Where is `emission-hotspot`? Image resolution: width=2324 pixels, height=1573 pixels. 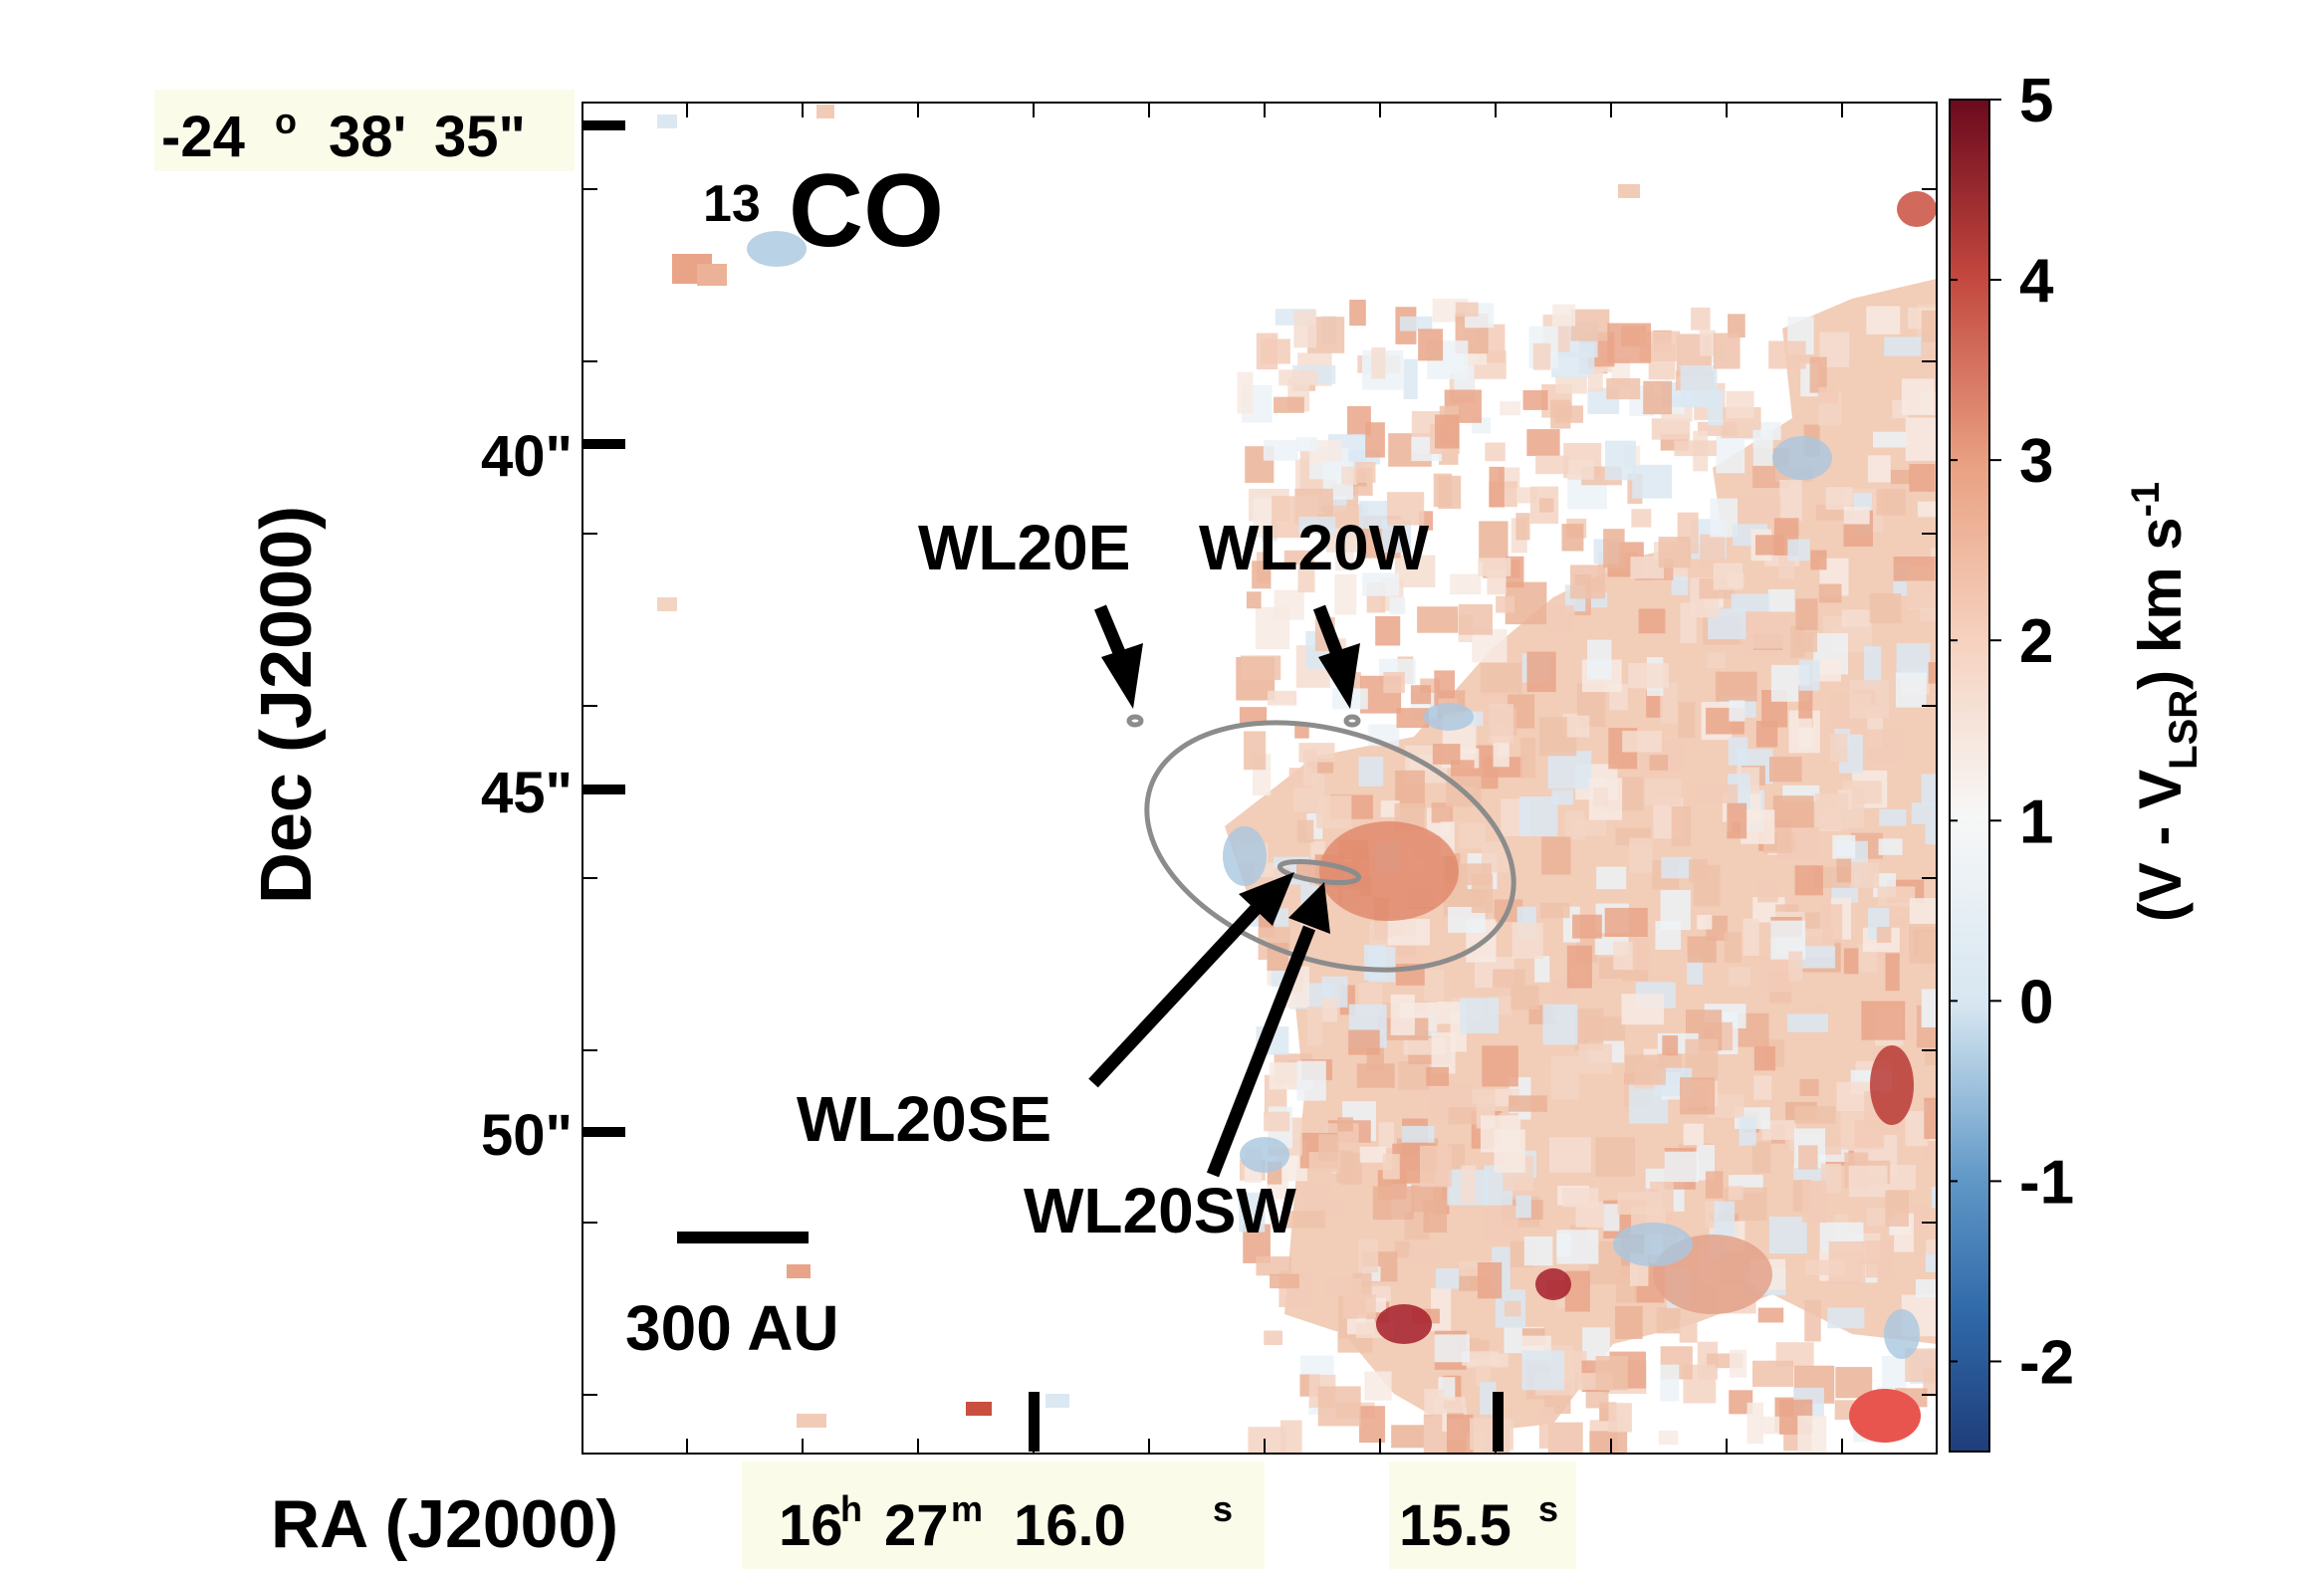
emission-hotspot is located at coordinates (1553, 1284).